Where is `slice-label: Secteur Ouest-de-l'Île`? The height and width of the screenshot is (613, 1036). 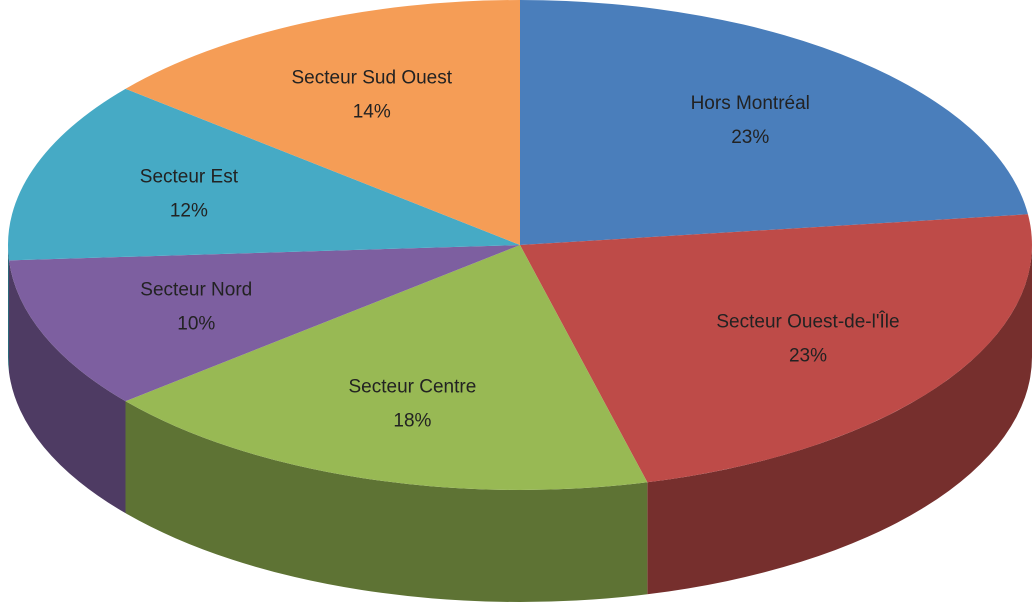 slice-label: Secteur Ouest-de-l'Île is located at coordinates (807, 322).